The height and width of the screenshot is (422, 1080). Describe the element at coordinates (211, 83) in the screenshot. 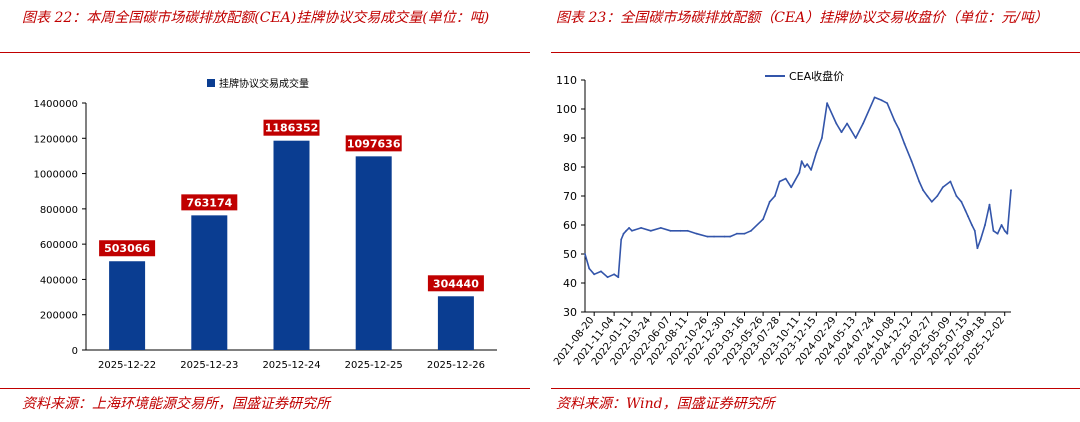

I see `bar-legend-swatch` at that location.